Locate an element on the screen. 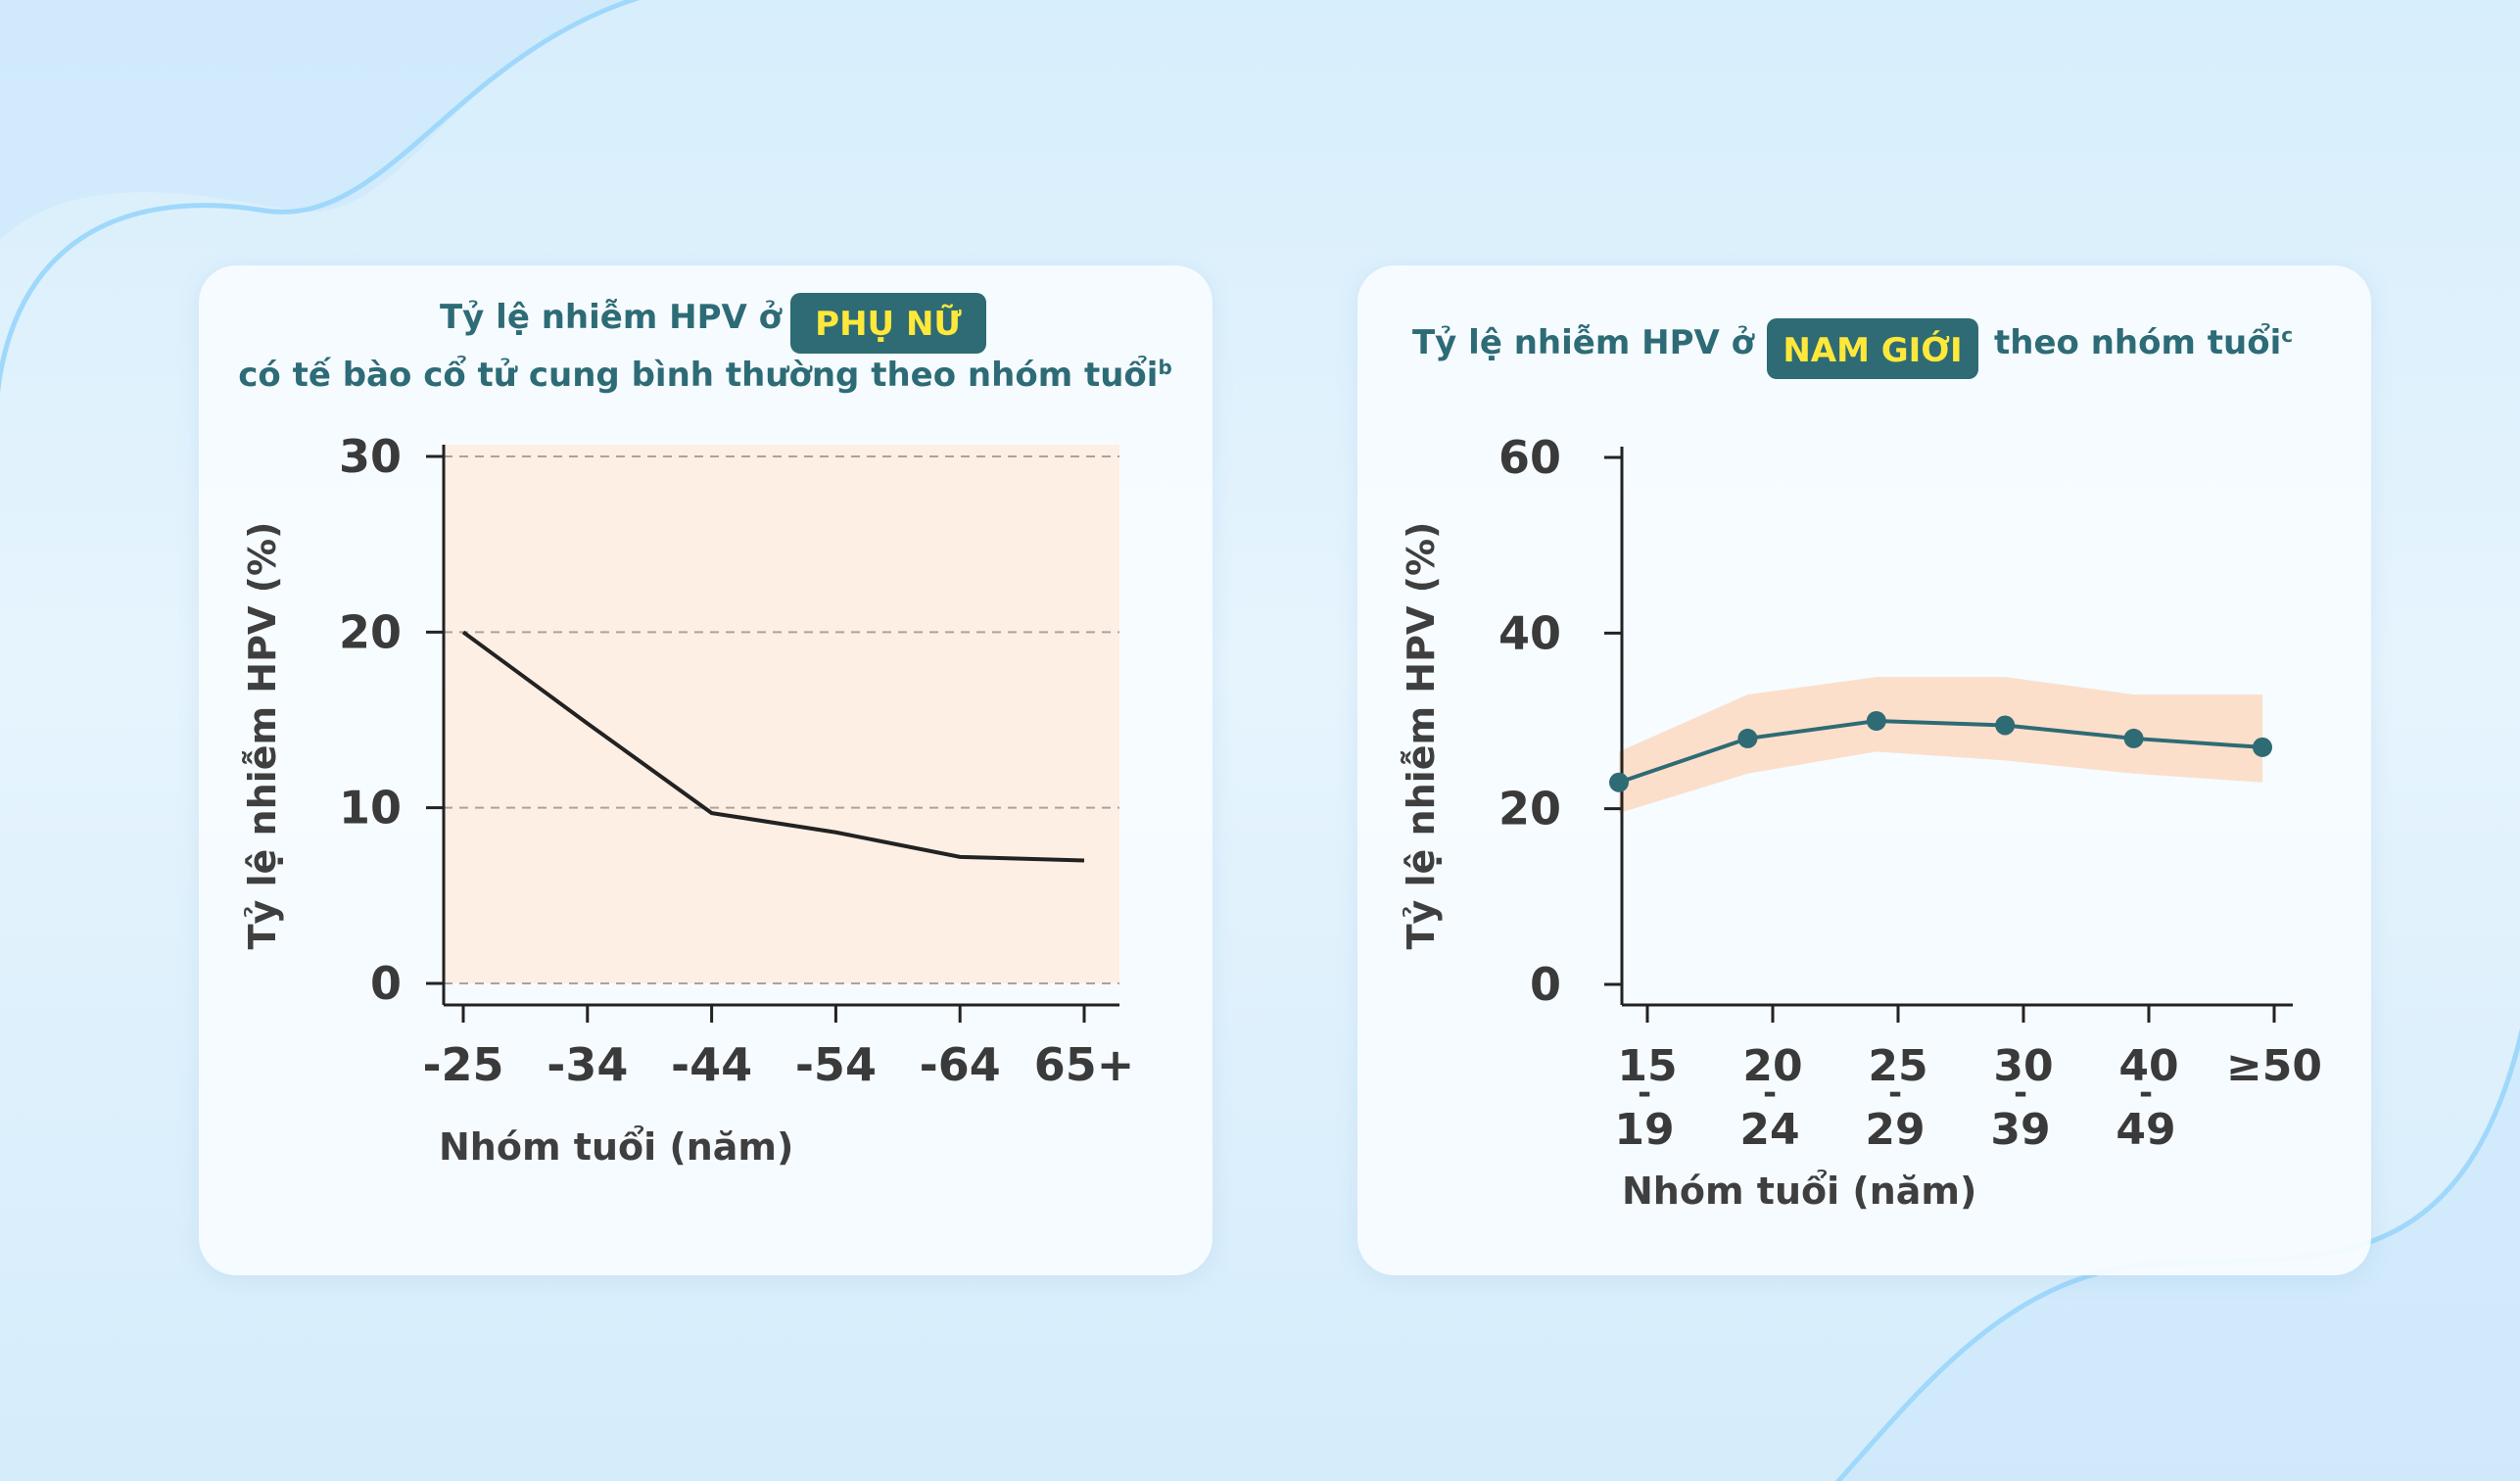 The height and width of the screenshot is (1481, 2520). x-tick-label-bottom: 39 is located at coordinates (2020, 1130).